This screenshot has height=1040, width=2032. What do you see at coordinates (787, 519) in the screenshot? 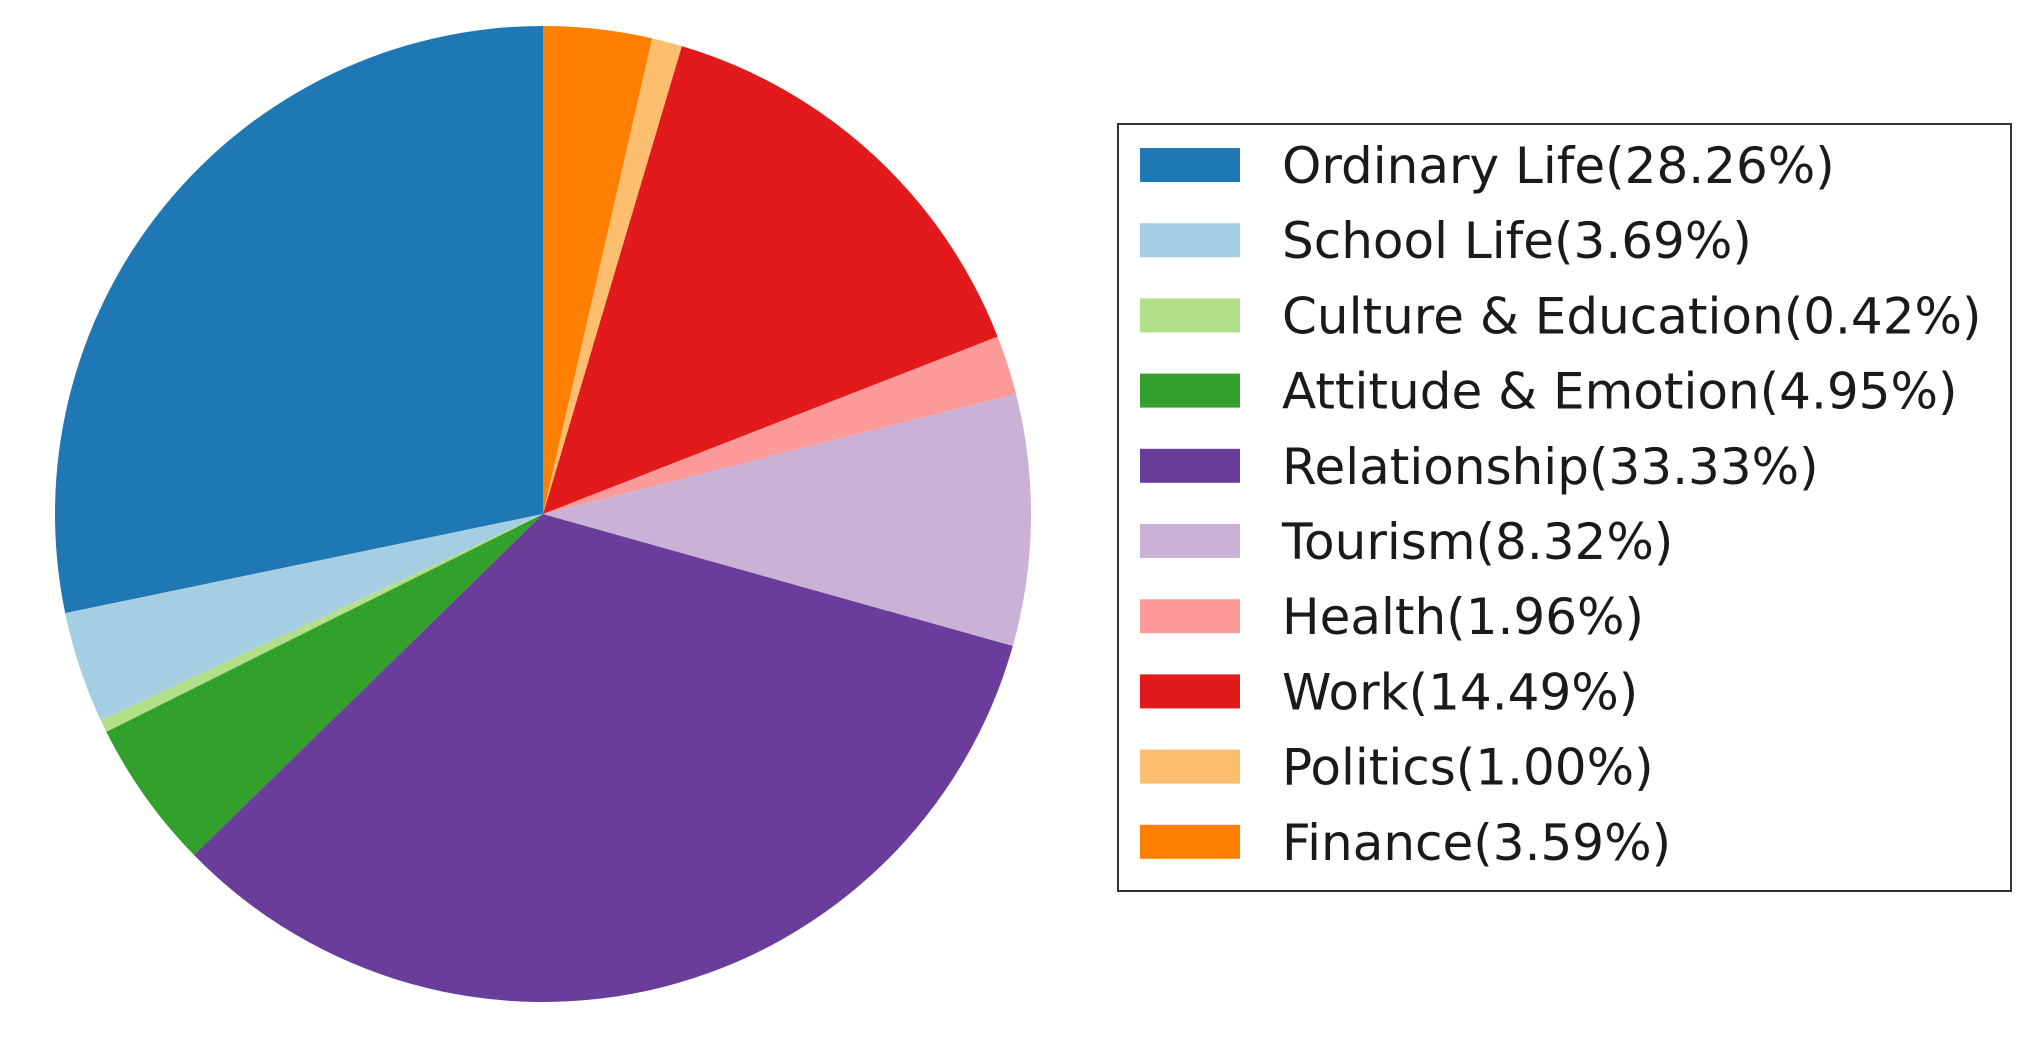
I see `pie-slice-tourism` at bounding box center [787, 519].